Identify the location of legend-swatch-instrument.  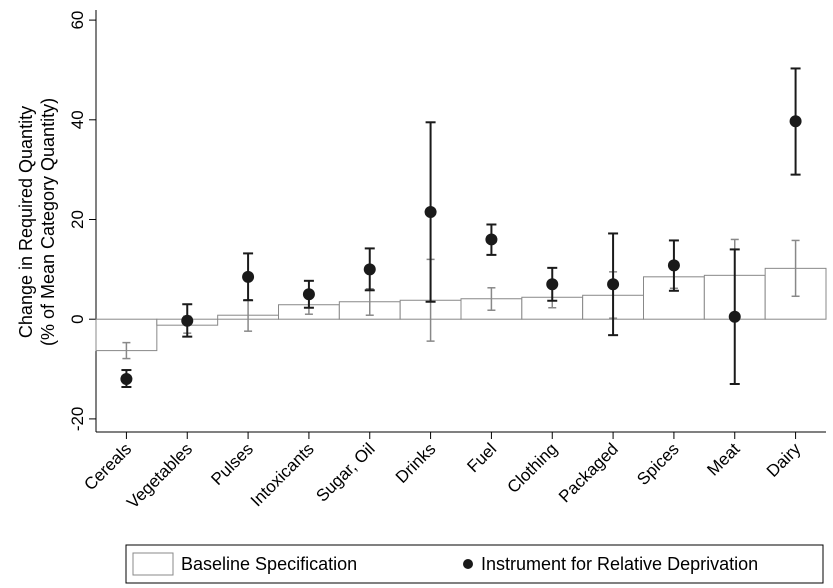
(468, 564).